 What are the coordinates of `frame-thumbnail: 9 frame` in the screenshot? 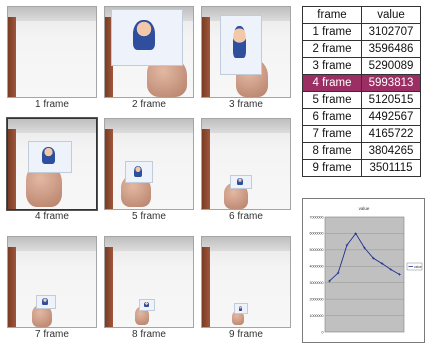 It's located at (246, 288).